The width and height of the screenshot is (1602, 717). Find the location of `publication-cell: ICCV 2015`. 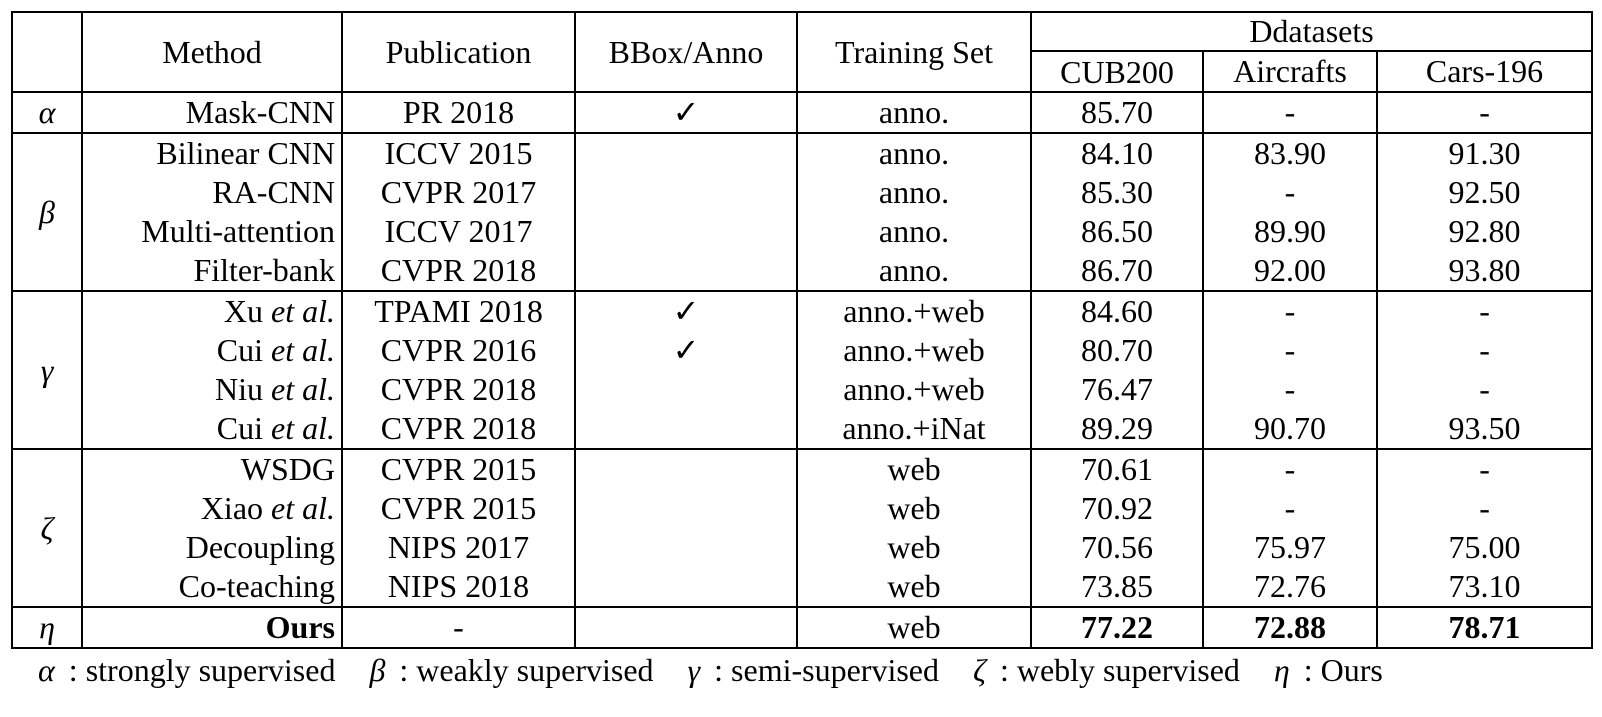

publication-cell: ICCV 2015 is located at coordinates (459, 152).